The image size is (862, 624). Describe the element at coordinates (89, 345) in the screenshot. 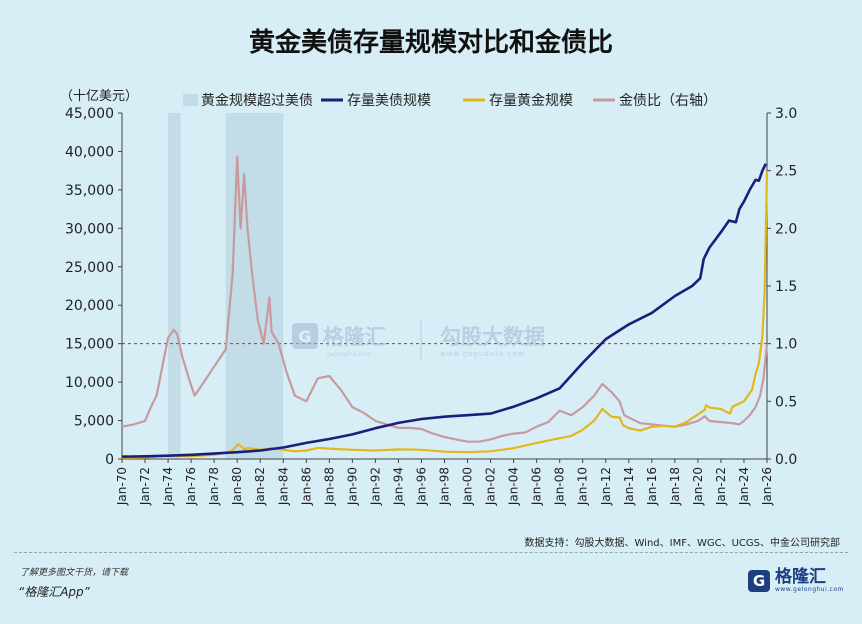

I see `left-tick-label-3: 15,000` at that location.